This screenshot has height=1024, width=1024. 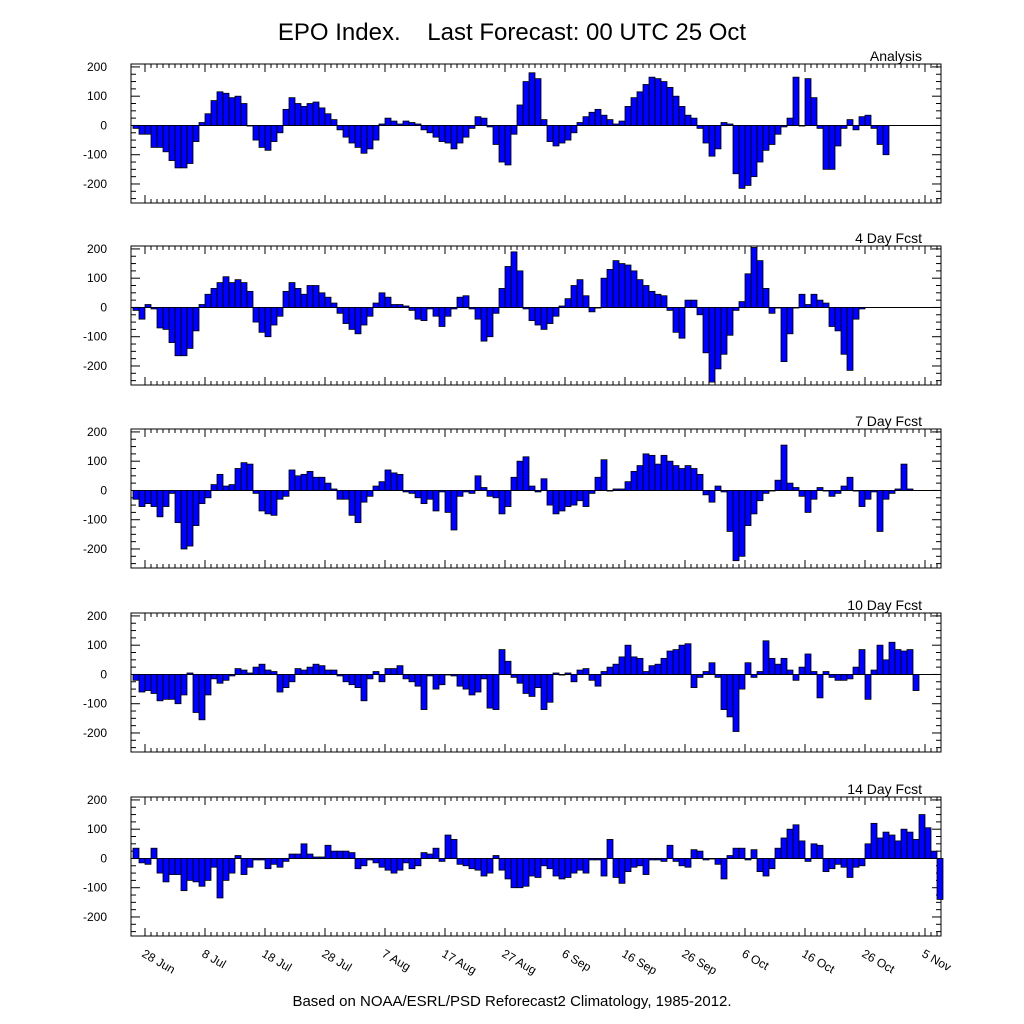 What do you see at coordinates (888, 238) in the screenshot?
I see `panel-label: 4 Day Fcst` at bounding box center [888, 238].